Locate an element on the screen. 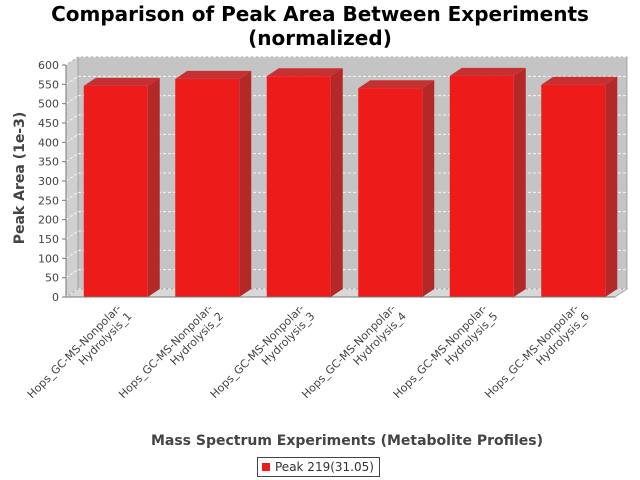 This screenshot has height=480, width=640. y-tick-label: 500 is located at coordinates (48, 104).